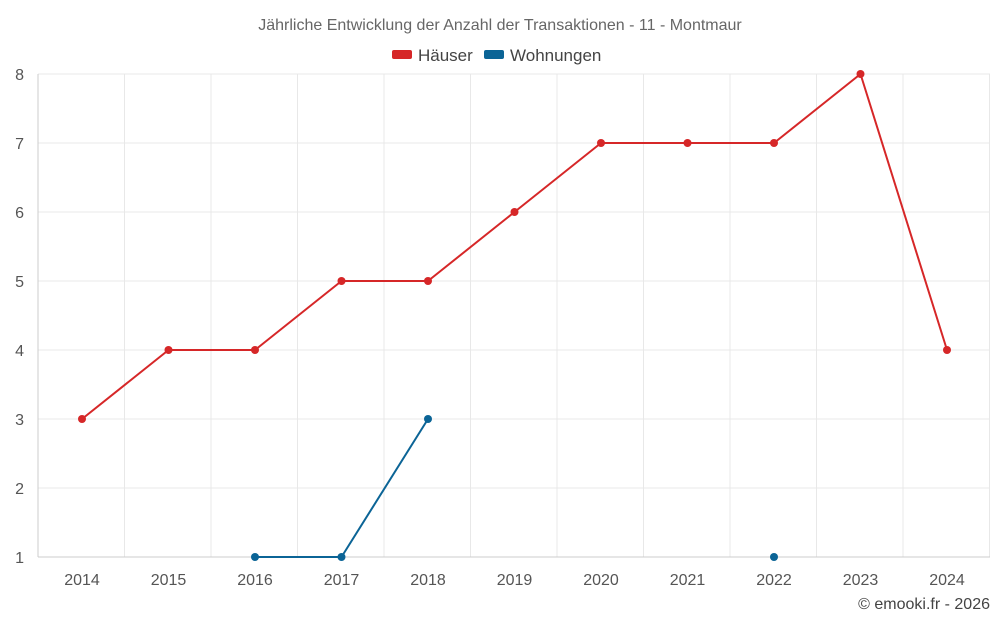 This screenshot has width=1000, height=625. Describe the element at coordinates (601, 143) in the screenshot. I see `data-point-houses-2020` at that location.